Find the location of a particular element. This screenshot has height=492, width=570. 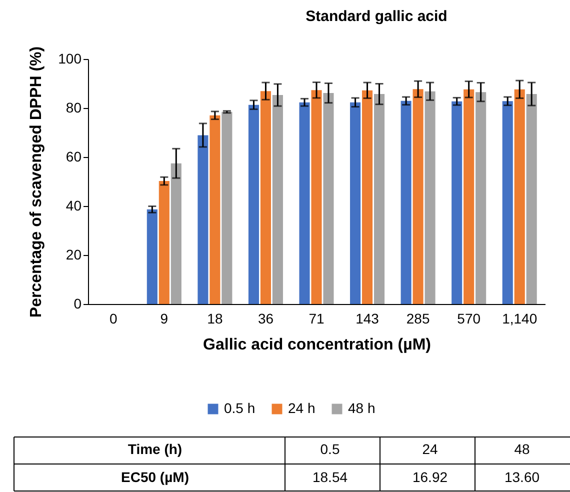

text: 13.60 is located at coordinates (522, 477).